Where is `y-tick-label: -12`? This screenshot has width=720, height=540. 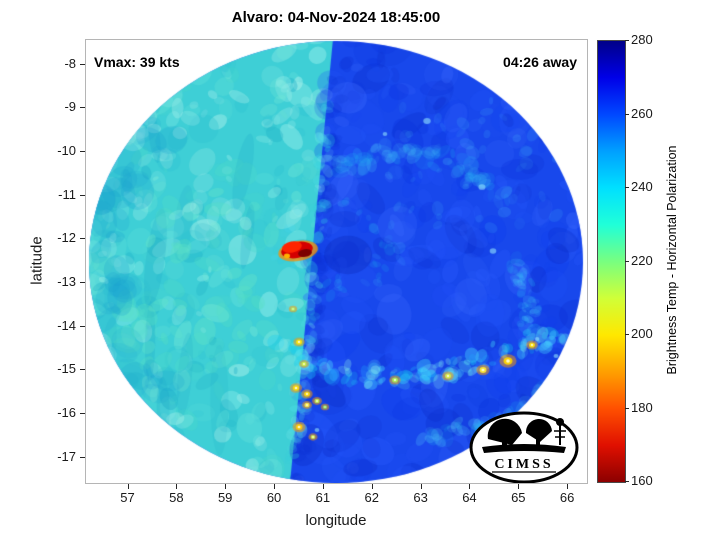 y-tick-label: -12 is located at coordinates (66, 238).